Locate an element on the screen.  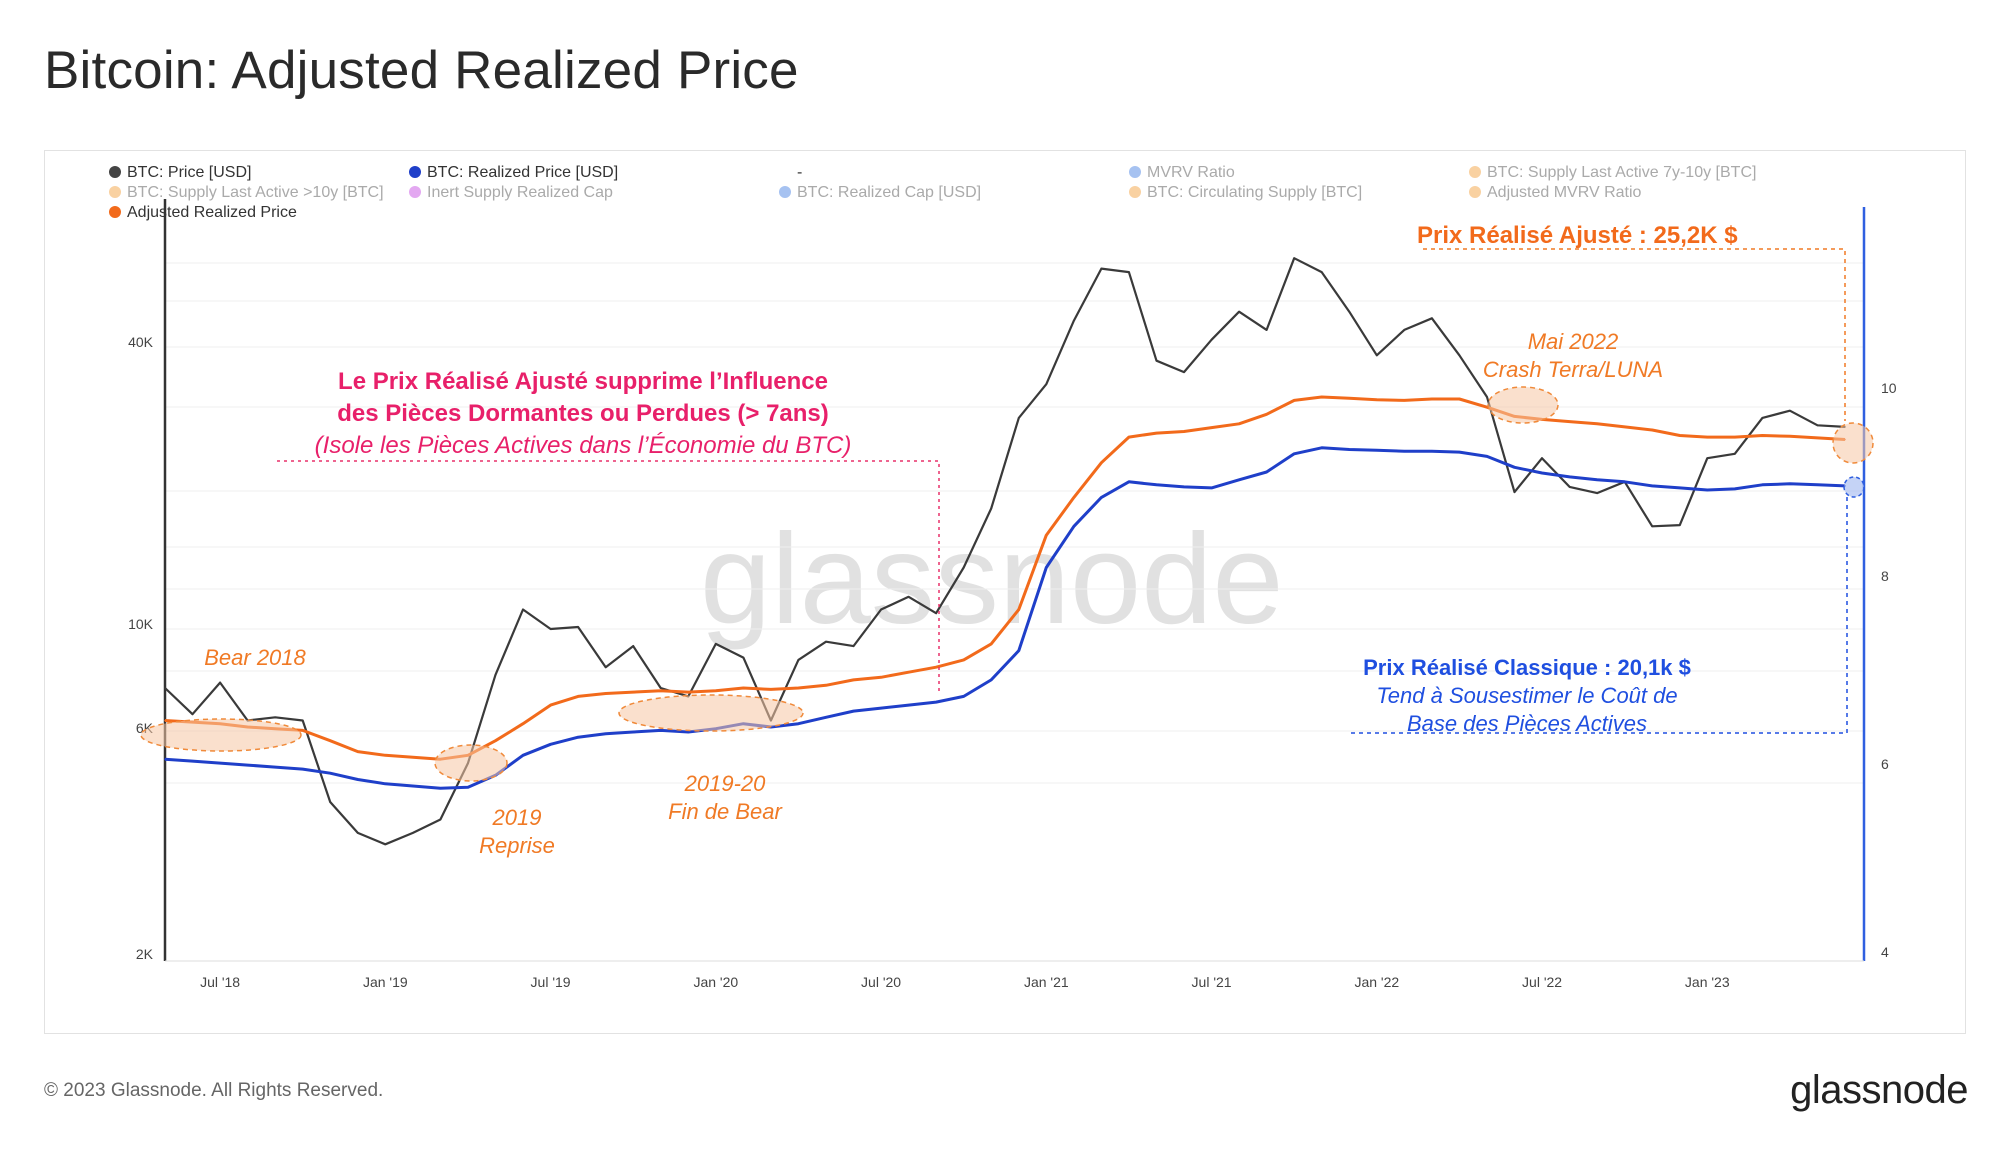
y-right-tick-4: 4 is located at coordinates (1885, 952).